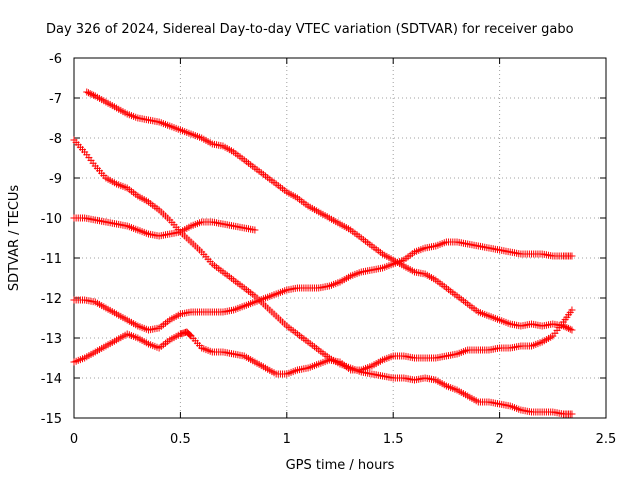 The height and width of the screenshot is (480, 640). I want to click on y-tick-label: -12, so click(51, 299).